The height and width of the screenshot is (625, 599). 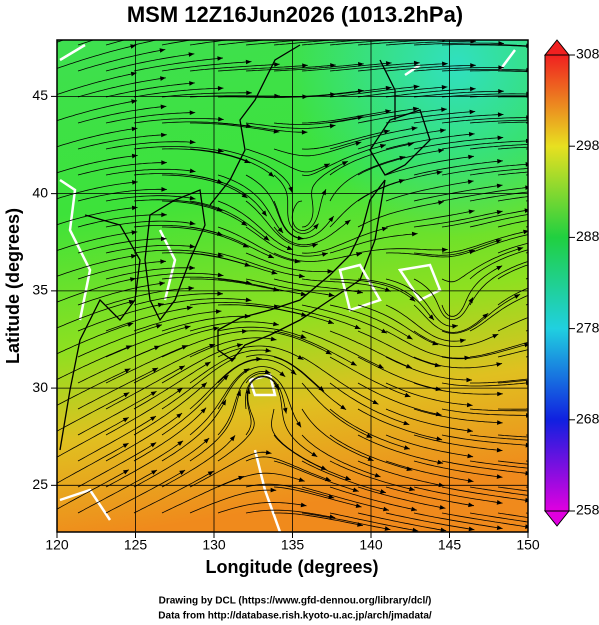 I want to click on colorbar-label: 278, so click(x=587, y=327).